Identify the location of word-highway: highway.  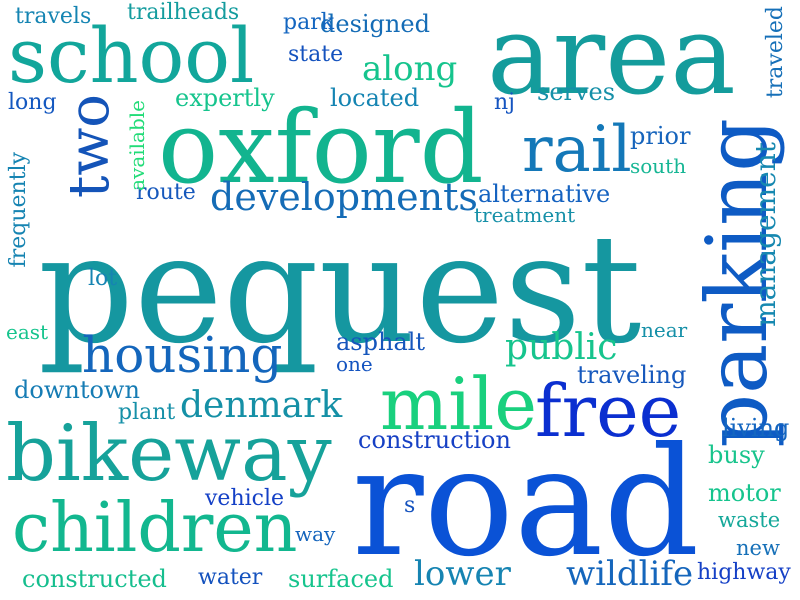
(744, 572).